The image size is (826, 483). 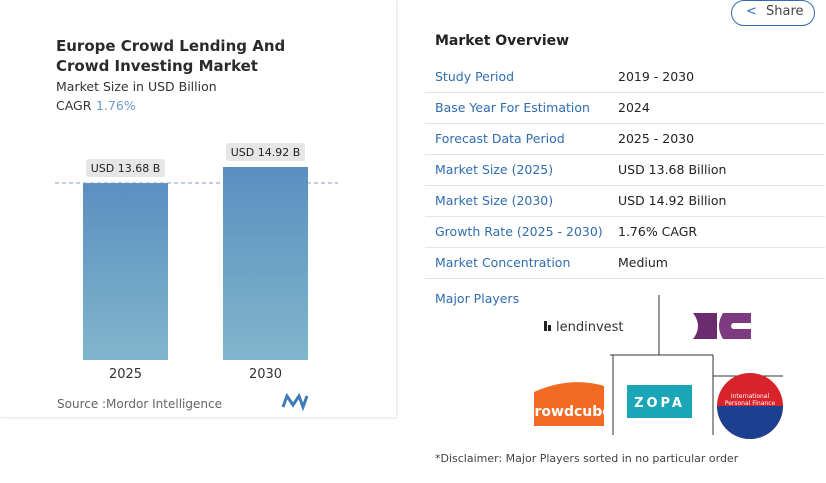 I want to click on row-label: Growth Rate (2025 - 2030), so click(x=519, y=231).